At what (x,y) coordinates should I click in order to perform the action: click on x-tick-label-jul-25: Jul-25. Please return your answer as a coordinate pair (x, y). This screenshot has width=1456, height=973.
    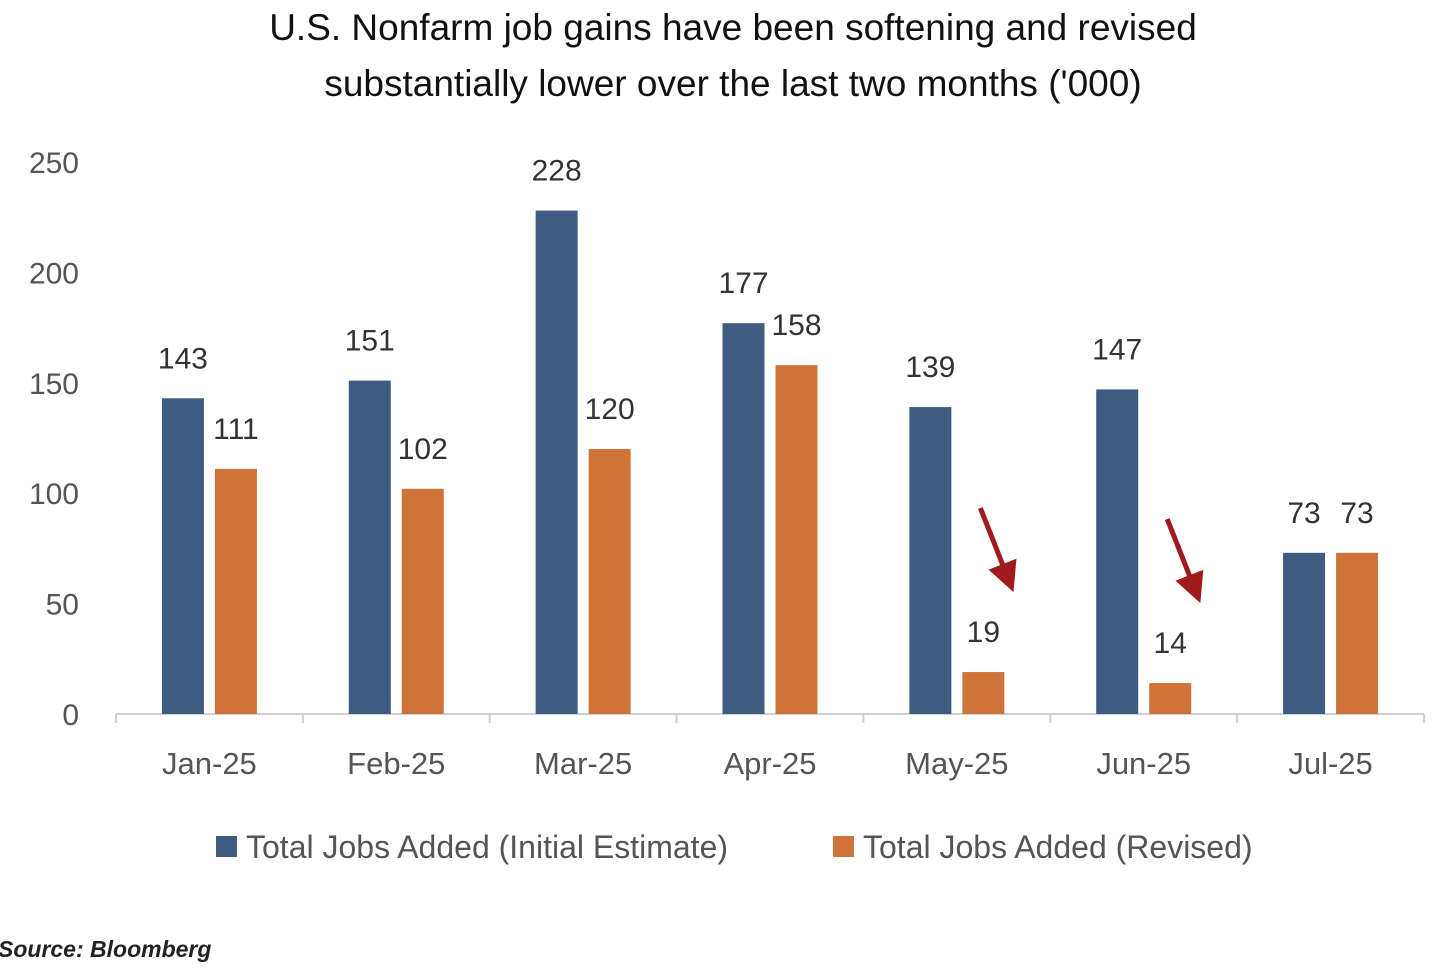
    Looking at the image, I should click on (1330, 763).